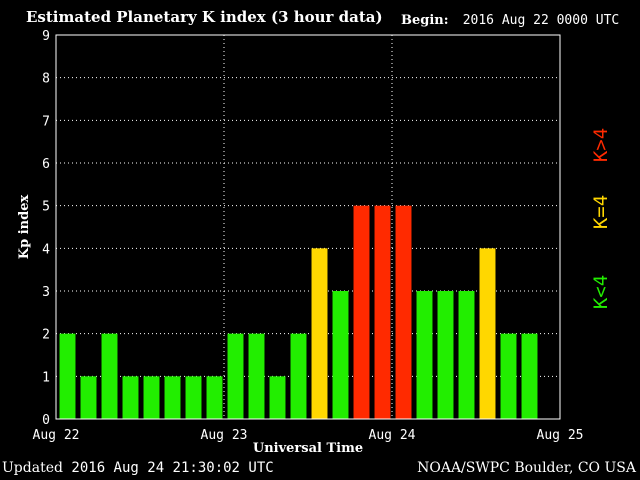  What do you see at coordinates (601, 212) in the screenshot?
I see `legend-entry: K=4` at bounding box center [601, 212].